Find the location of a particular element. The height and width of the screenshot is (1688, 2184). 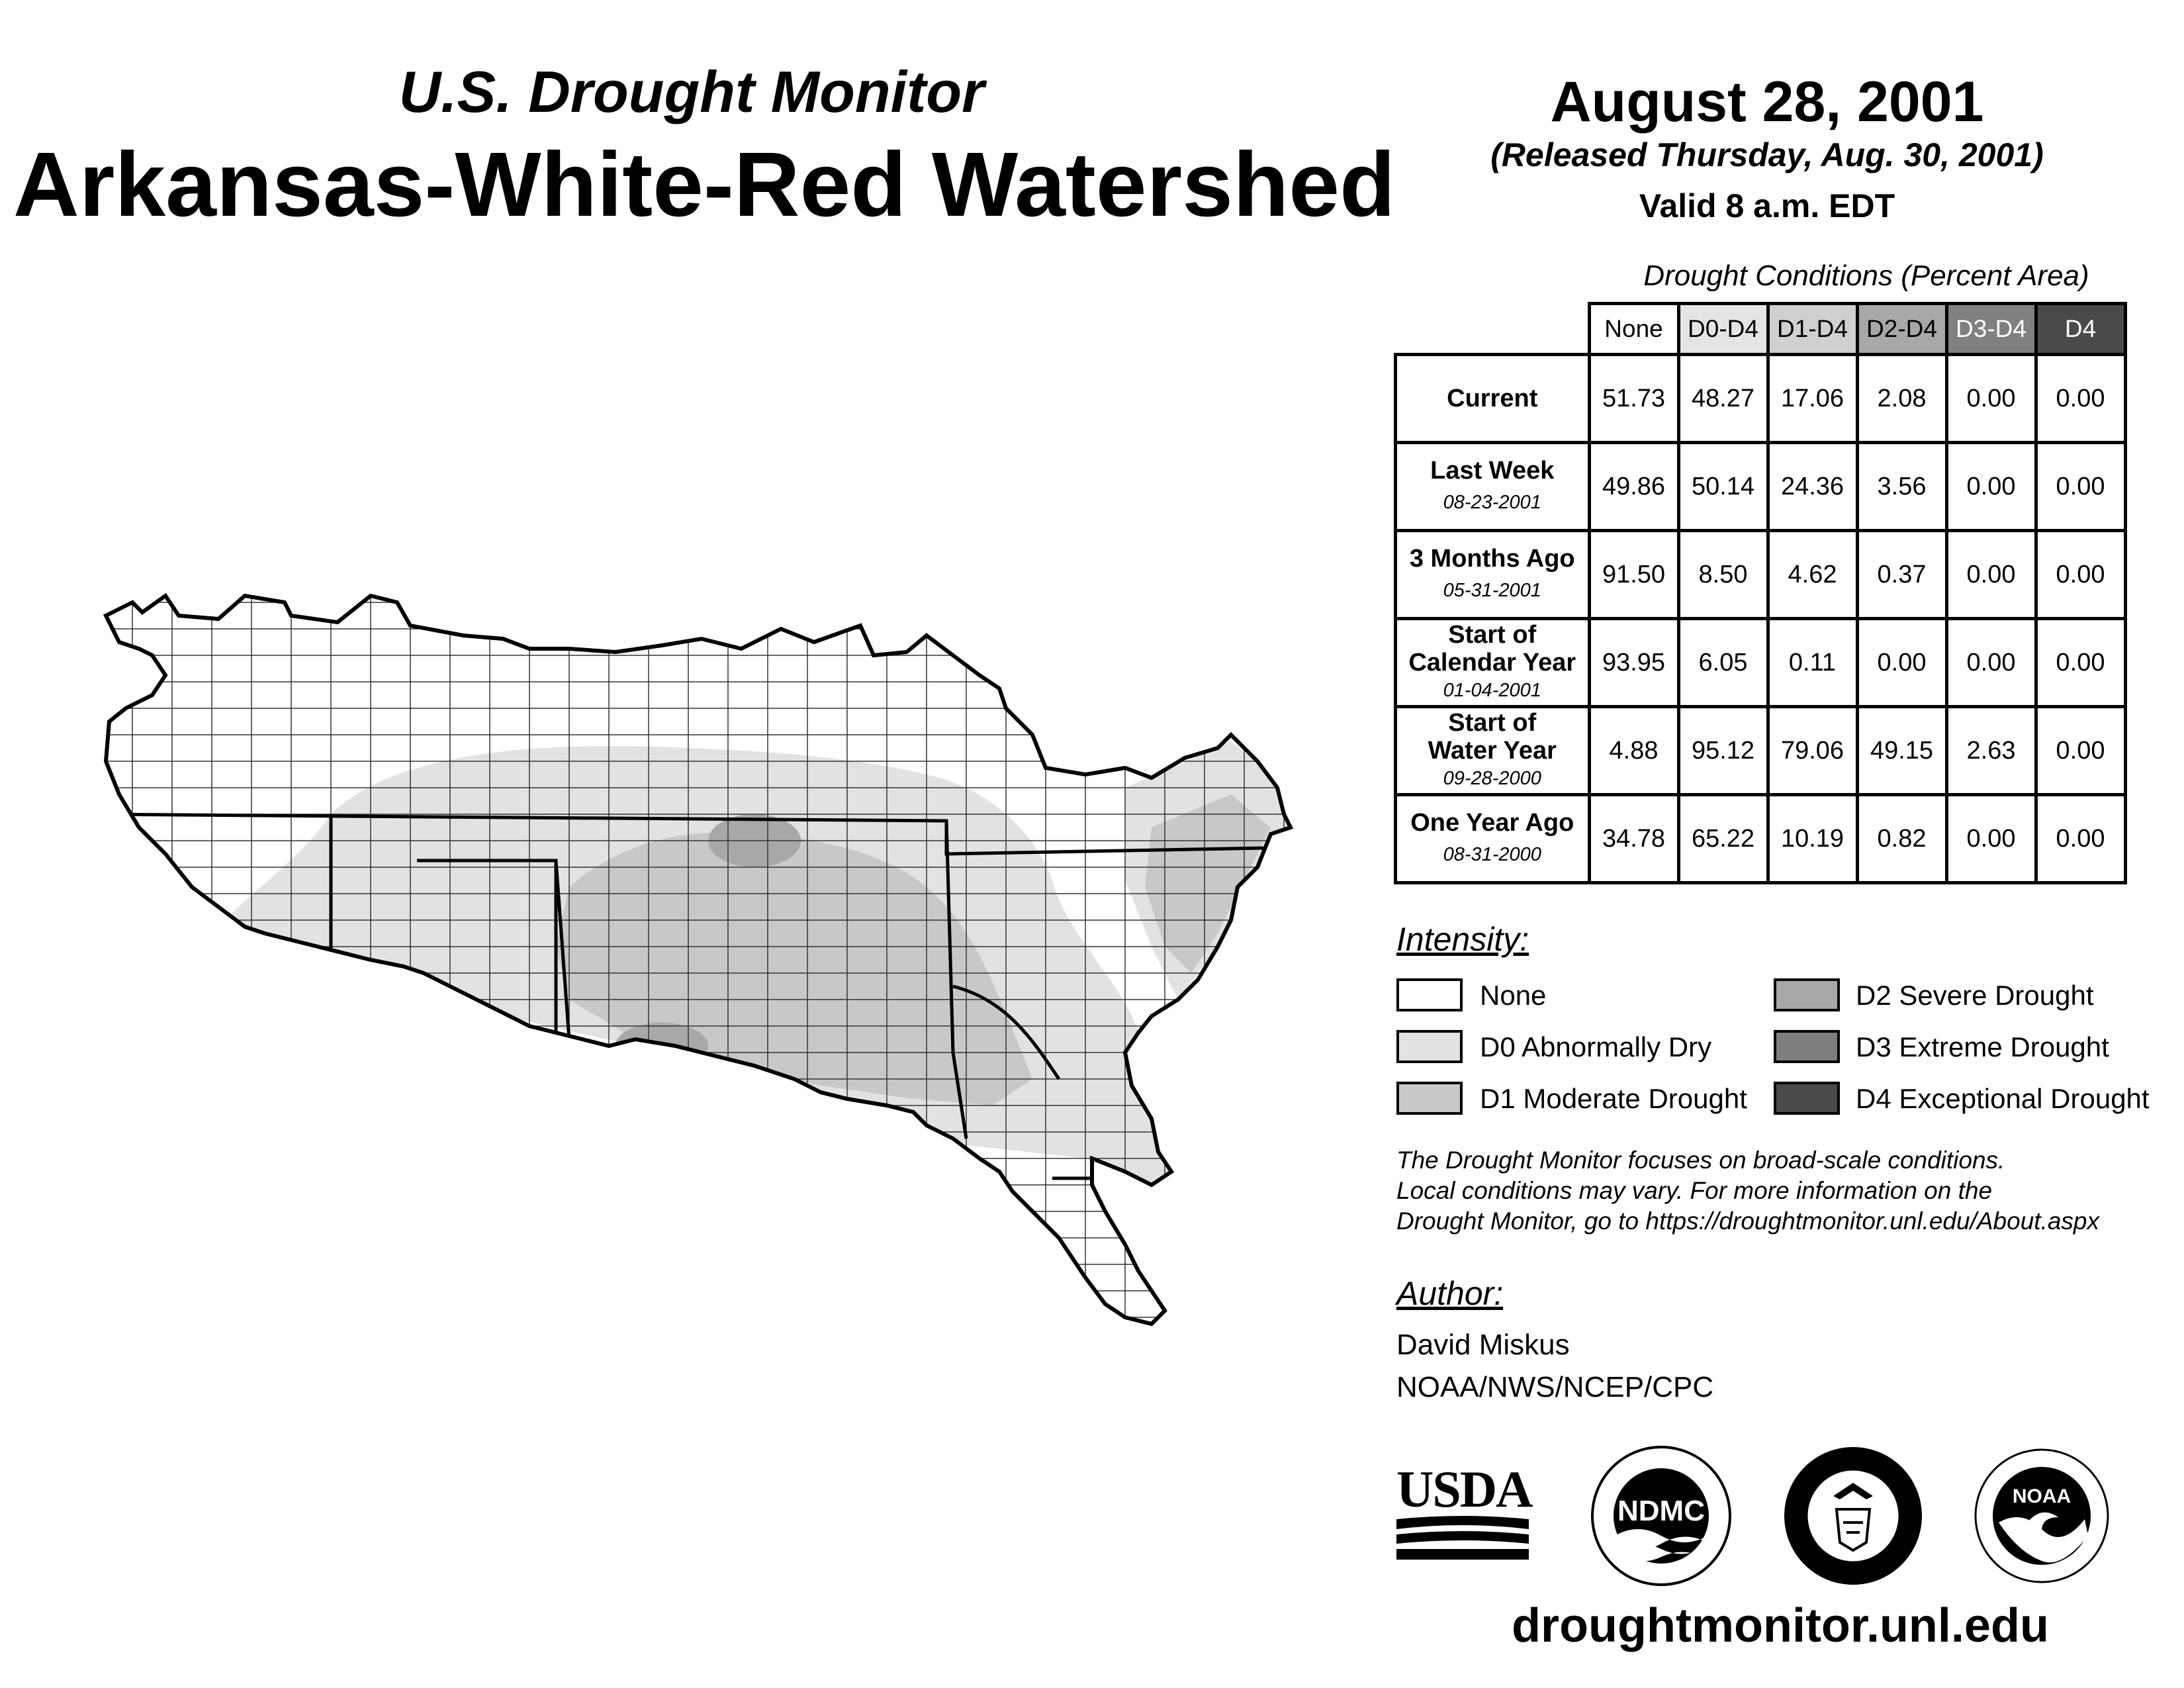

table-cell: 48.27 is located at coordinates (1723, 398).